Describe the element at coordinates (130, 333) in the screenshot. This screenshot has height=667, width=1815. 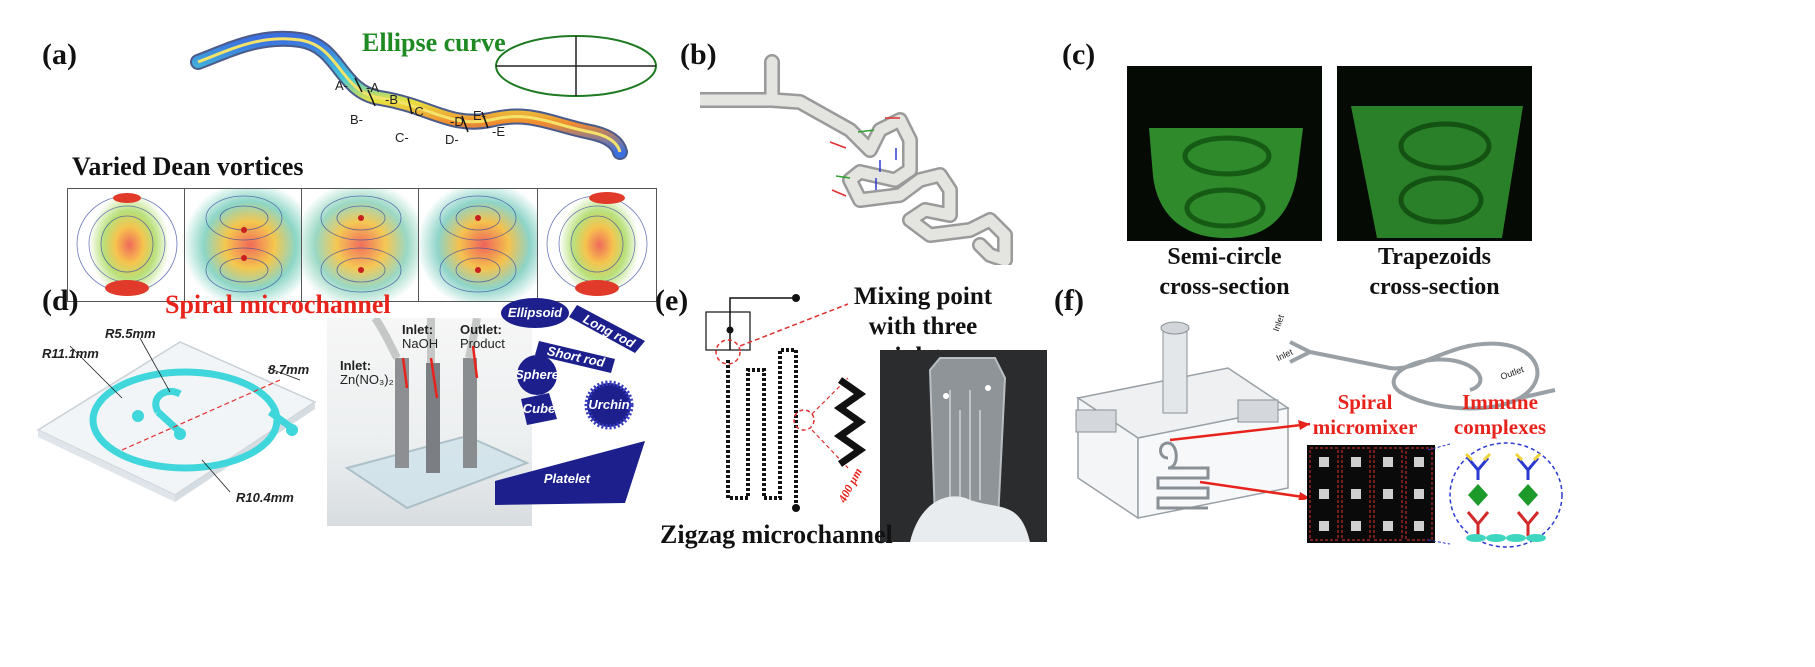
I see `dim-label: R5.5mm` at that location.